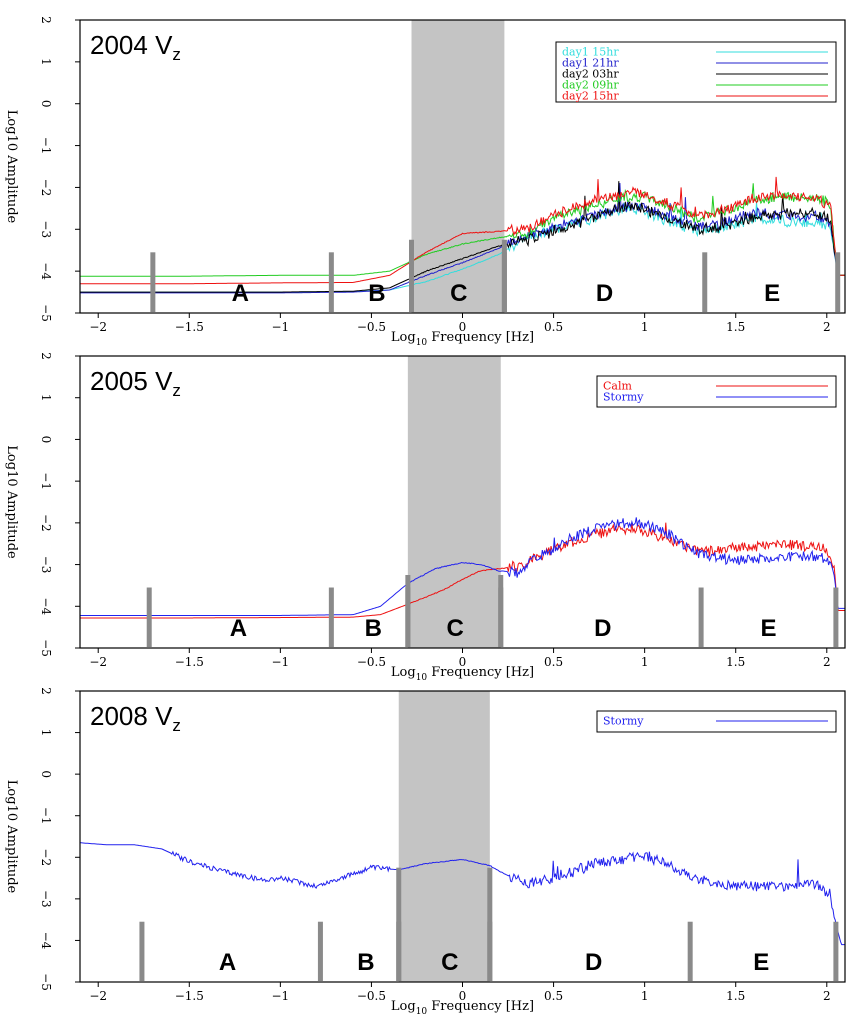 The image size is (861, 1015). What do you see at coordinates (46, 523) in the screenshot?
I see `y-tick-label: −2` at bounding box center [46, 523].